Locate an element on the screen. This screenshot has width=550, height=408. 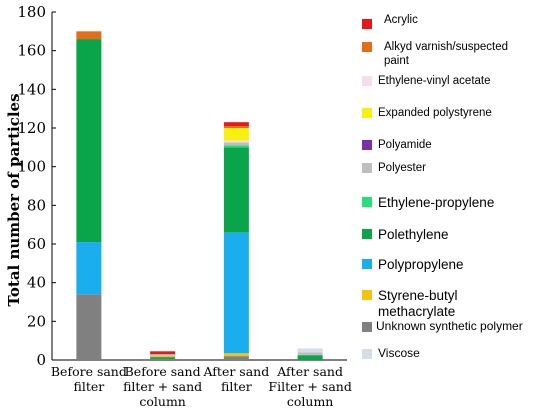
legend-item: Ethylene-vinyl acetate is located at coordinates (426, 81).